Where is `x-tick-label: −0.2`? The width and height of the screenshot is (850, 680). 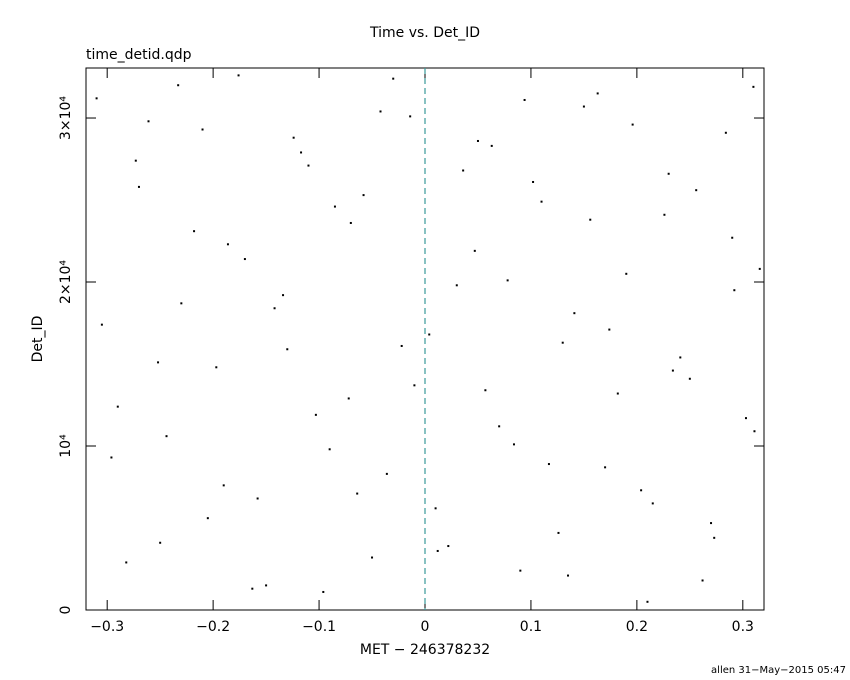 x-tick-label: −0.2 is located at coordinates (213, 627).